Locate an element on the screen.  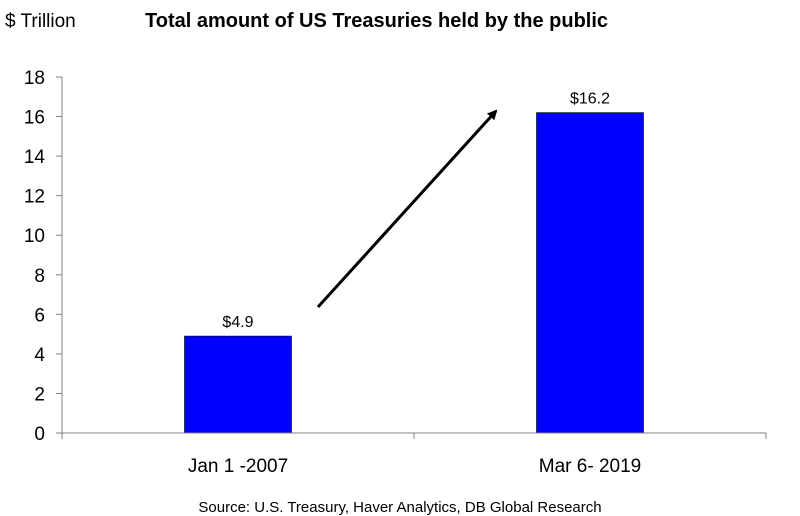
y-tick-label: 12 is located at coordinates (34, 197).